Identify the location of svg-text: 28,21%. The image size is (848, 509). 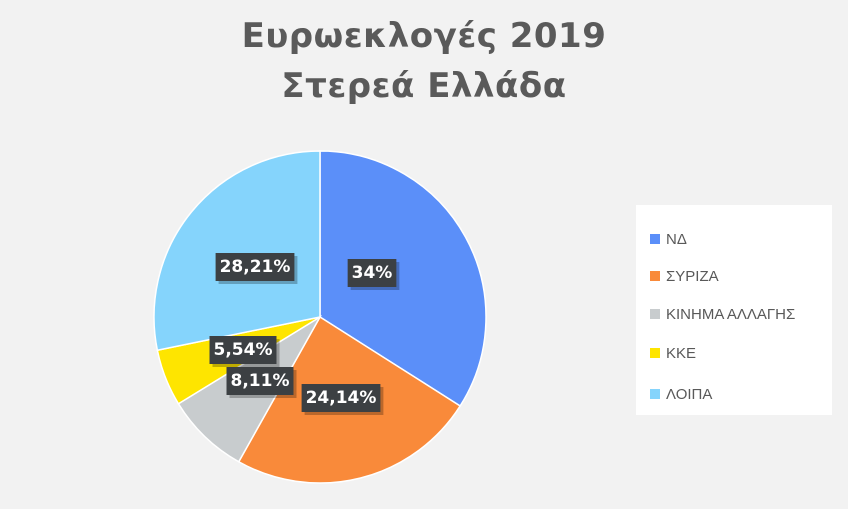
(255, 267).